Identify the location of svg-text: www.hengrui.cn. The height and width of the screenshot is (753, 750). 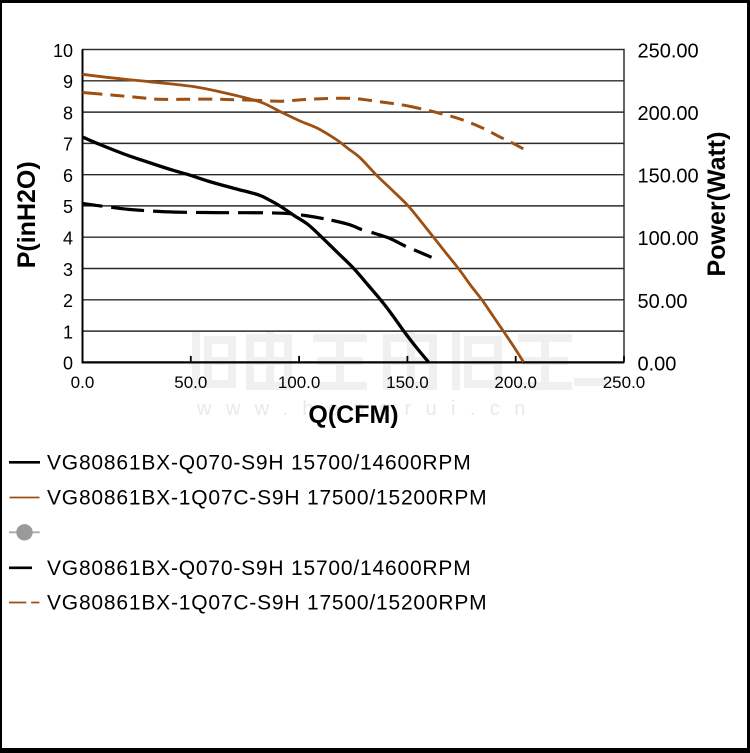
(368, 409).